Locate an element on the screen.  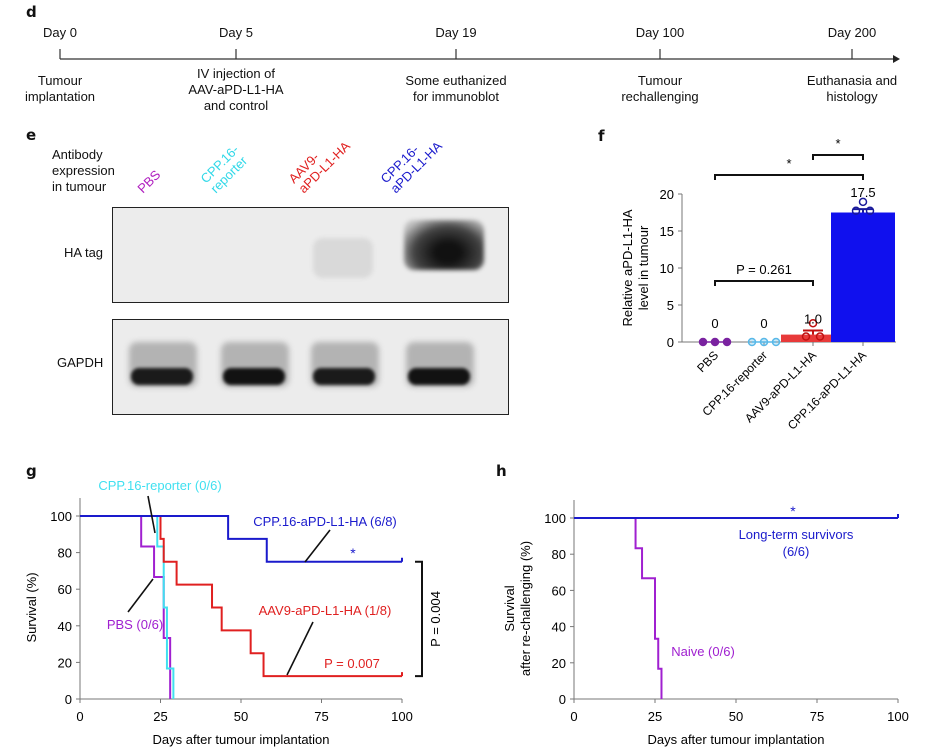
antibody-expression-header: Antibody expression in tumour is located at coordinates (83, 171).